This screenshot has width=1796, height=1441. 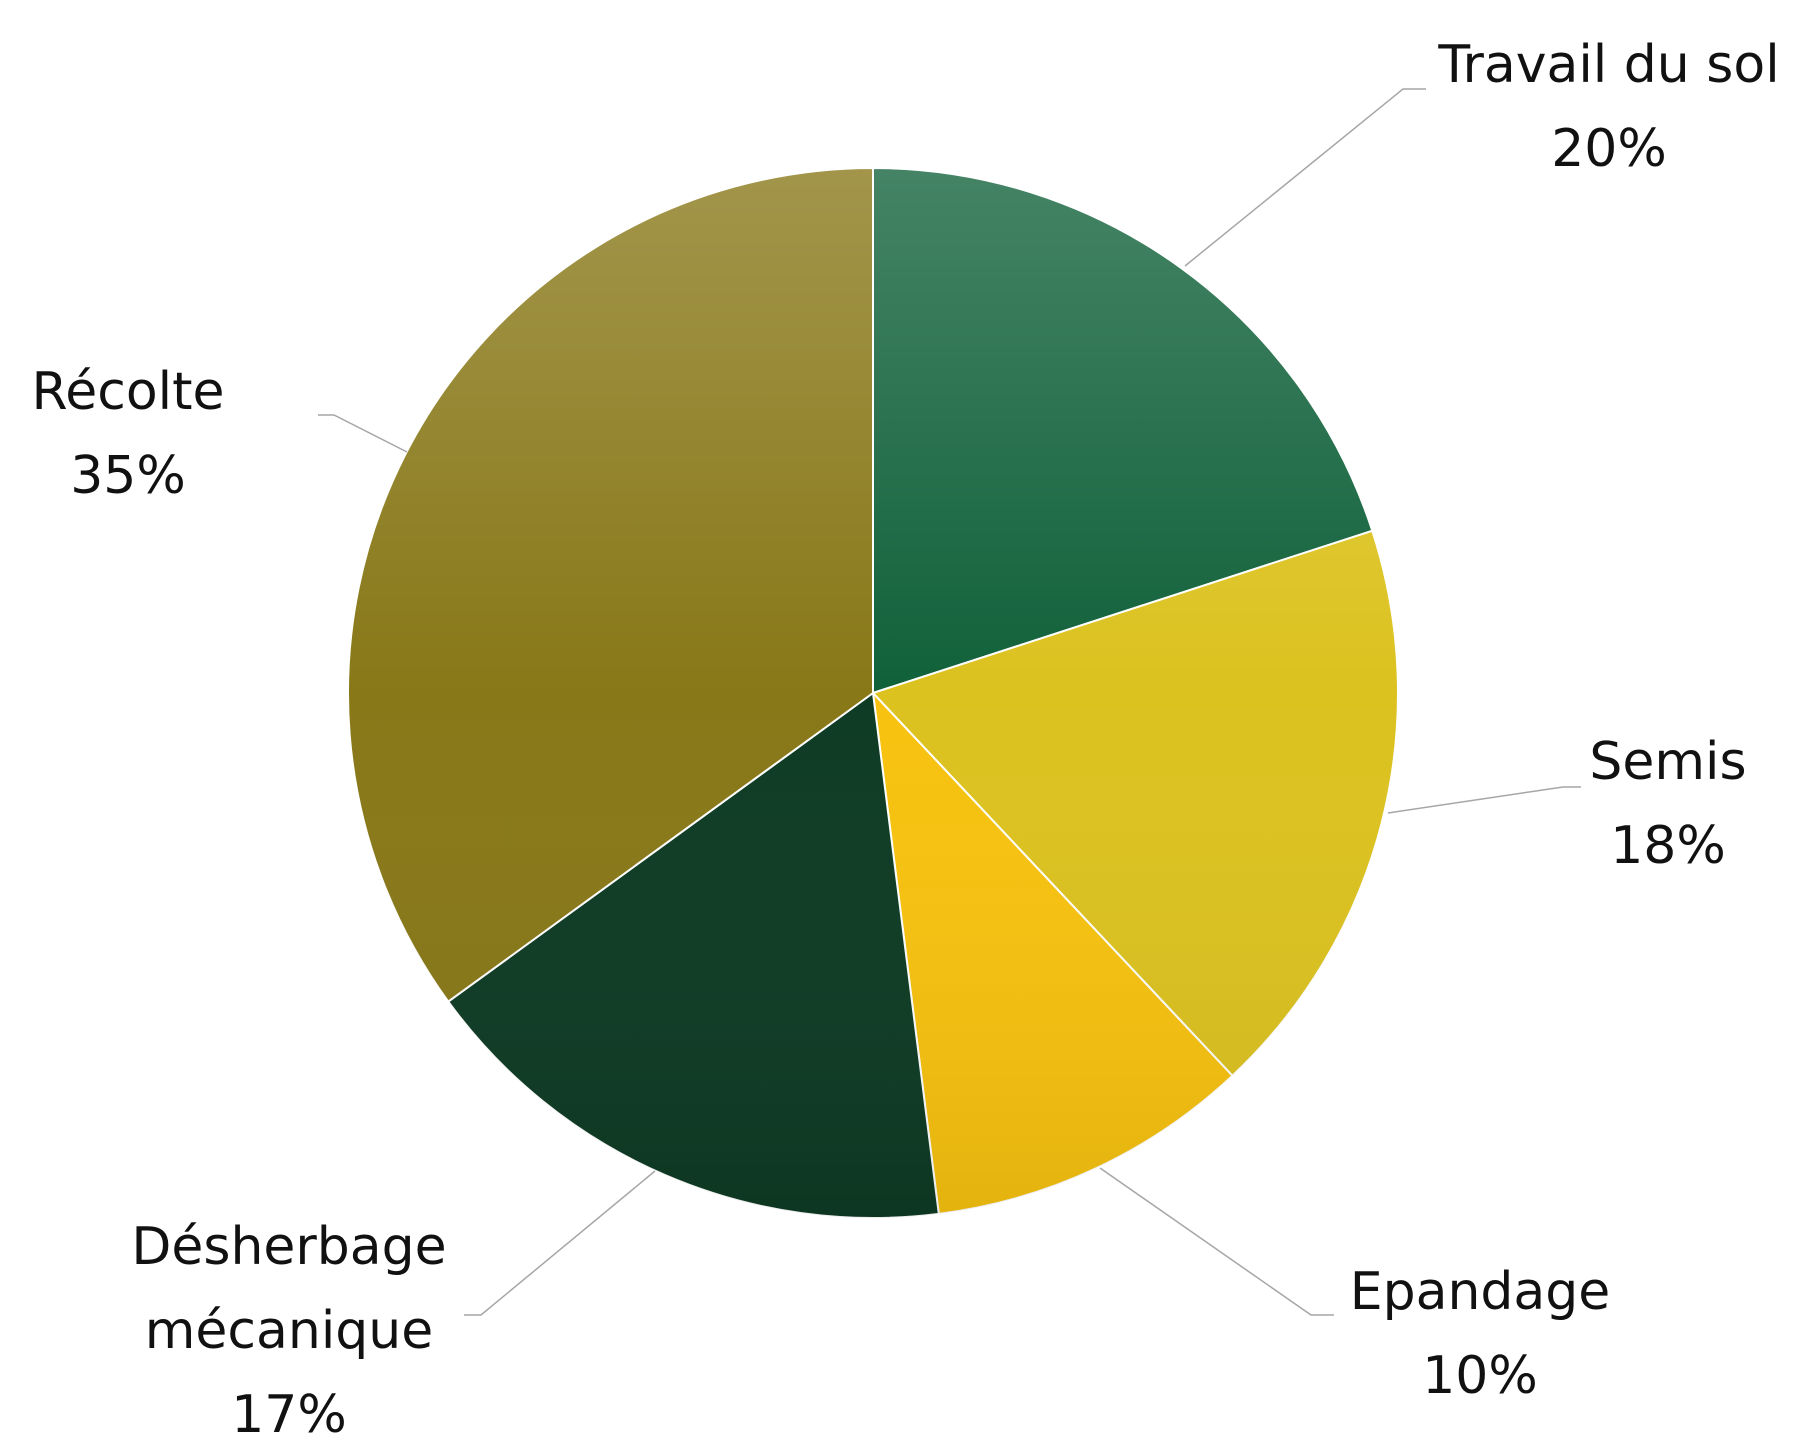 What do you see at coordinates (1597, 107) in the screenshot?
I see `data-label: Travail du sol 20%` at bounding box center [1597, 107].